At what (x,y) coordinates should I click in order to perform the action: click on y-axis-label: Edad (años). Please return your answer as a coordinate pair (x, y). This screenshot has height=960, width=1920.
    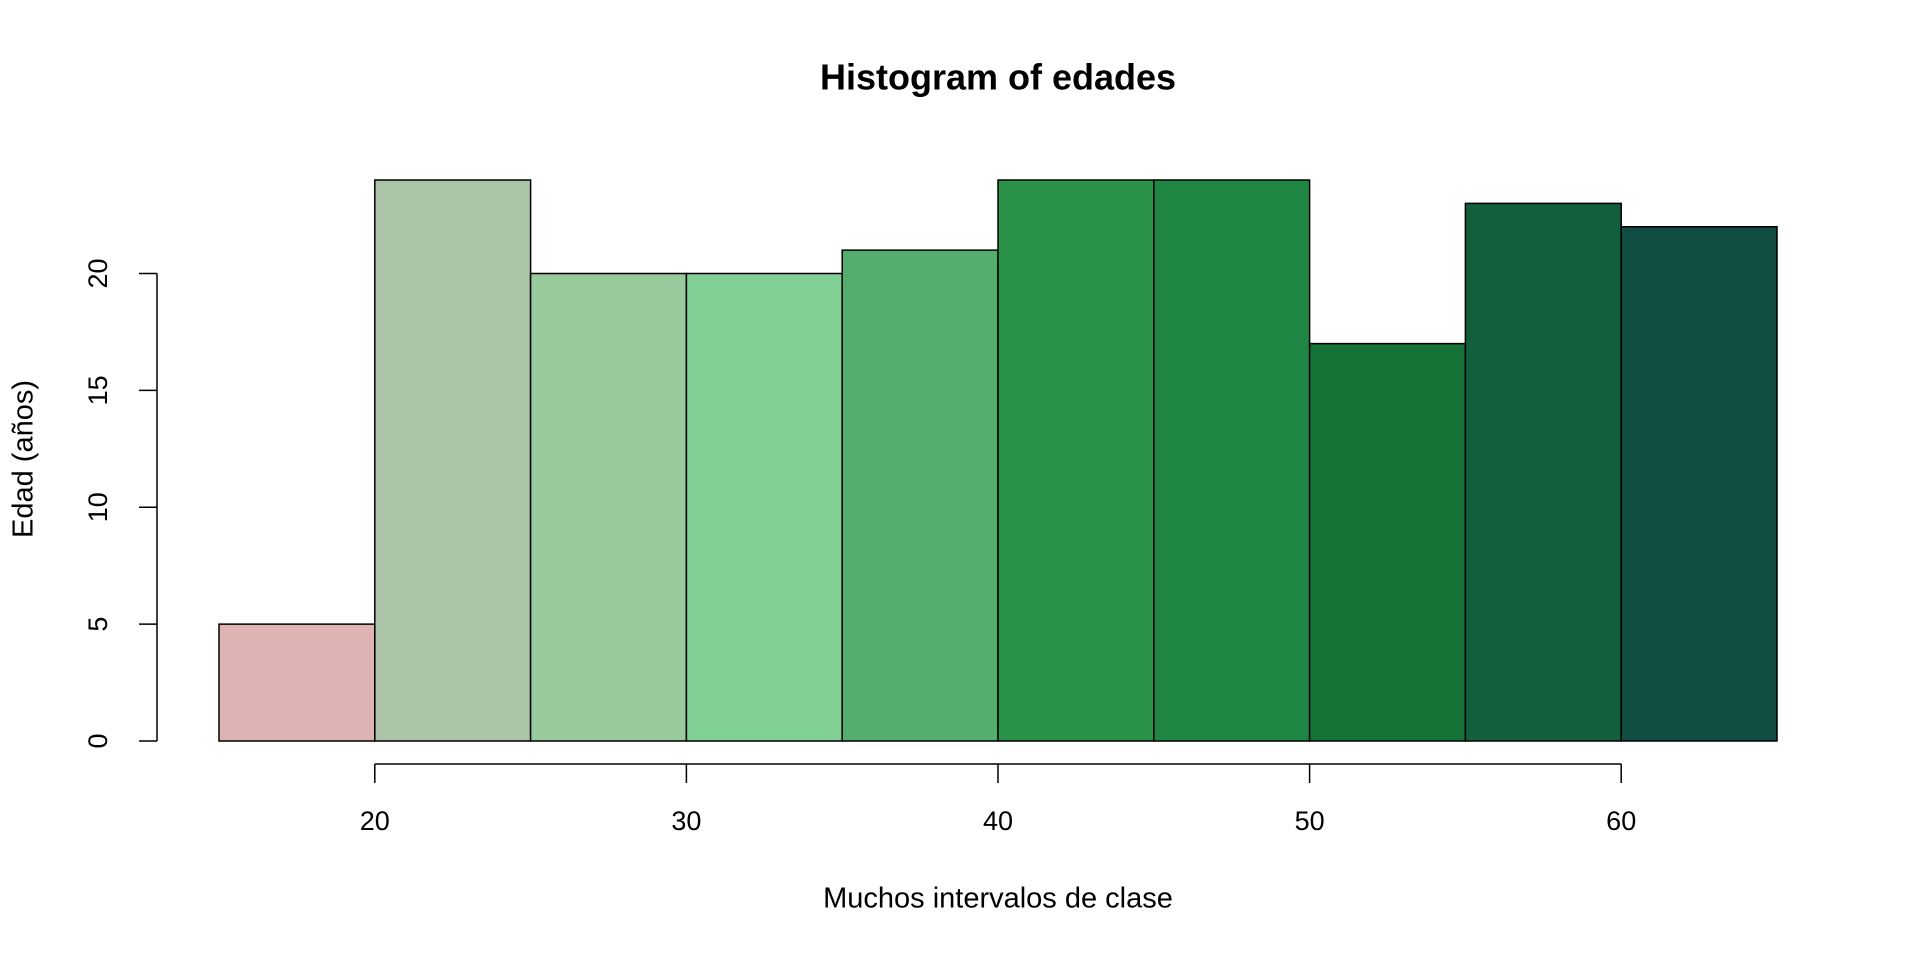
    Looking at the image, I should click on (24, 459).